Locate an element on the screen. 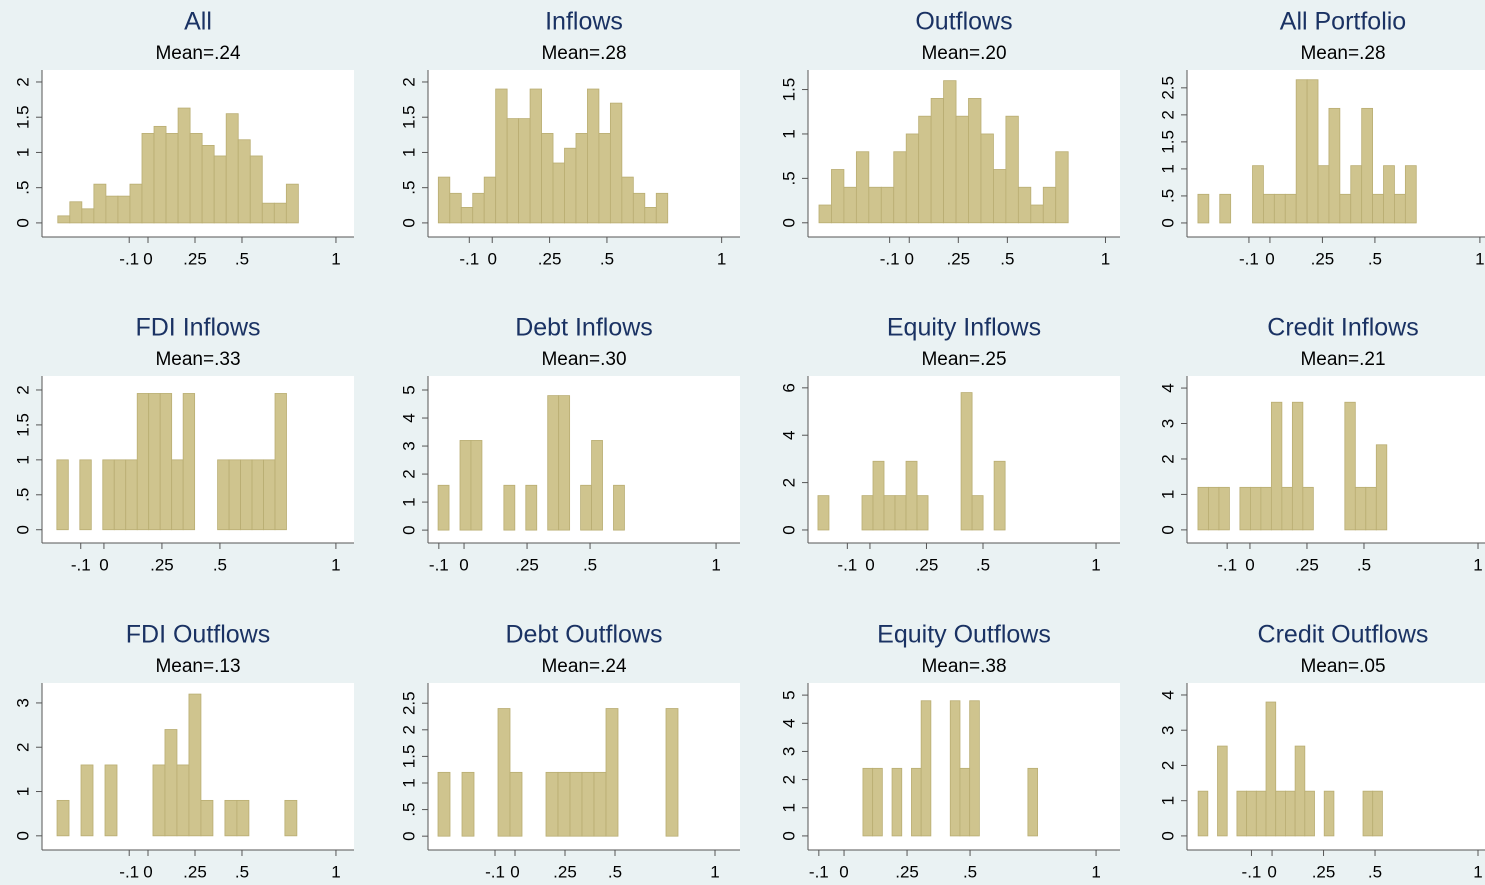 The width and height of the screenshot is (1485, 885). panel-subtitle: Mean=.05 is located at coordinates (1342, 666).